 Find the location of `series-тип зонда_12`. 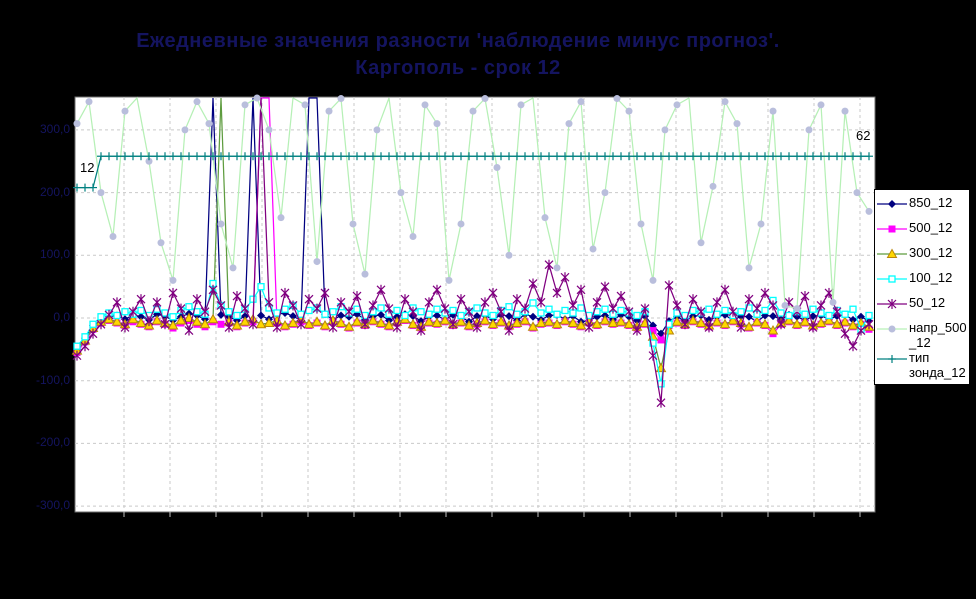

series-тип зонда_12 is located at coordinates (473, 172).